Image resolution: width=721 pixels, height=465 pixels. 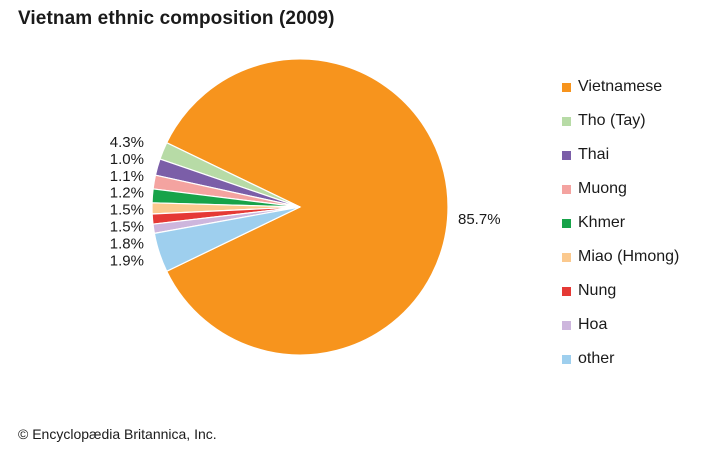 I want to click on legend-swatch-muong, so click(x=566, y=189).